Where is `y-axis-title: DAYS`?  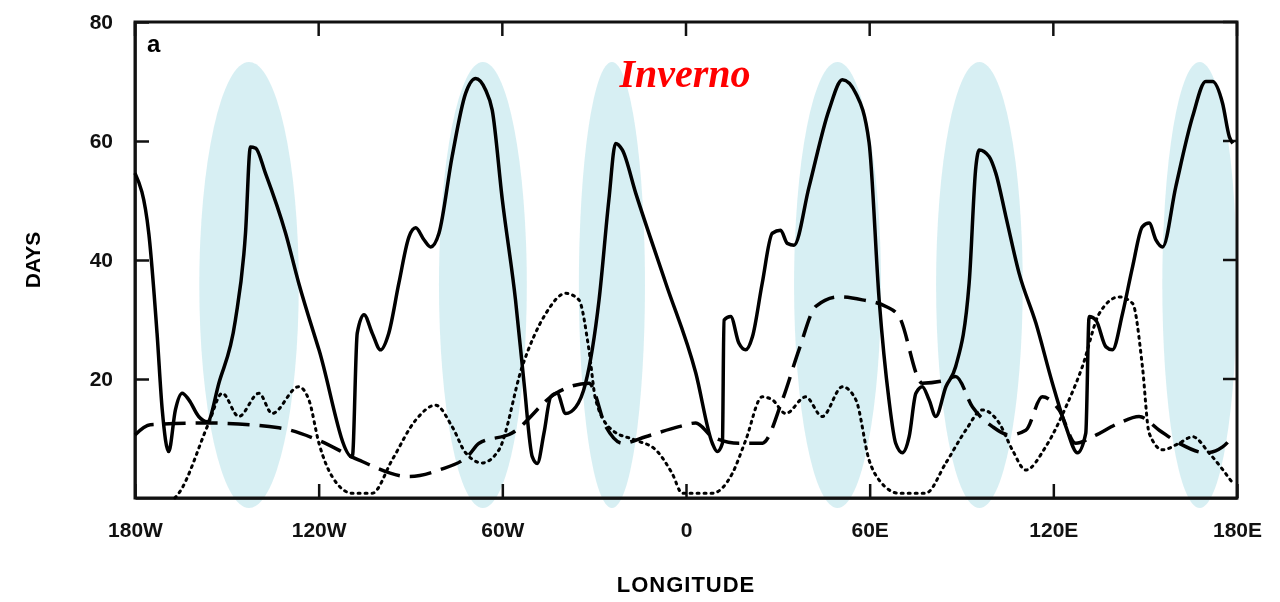
y-axis-title: DAYS is located at coordinates (32, 260).